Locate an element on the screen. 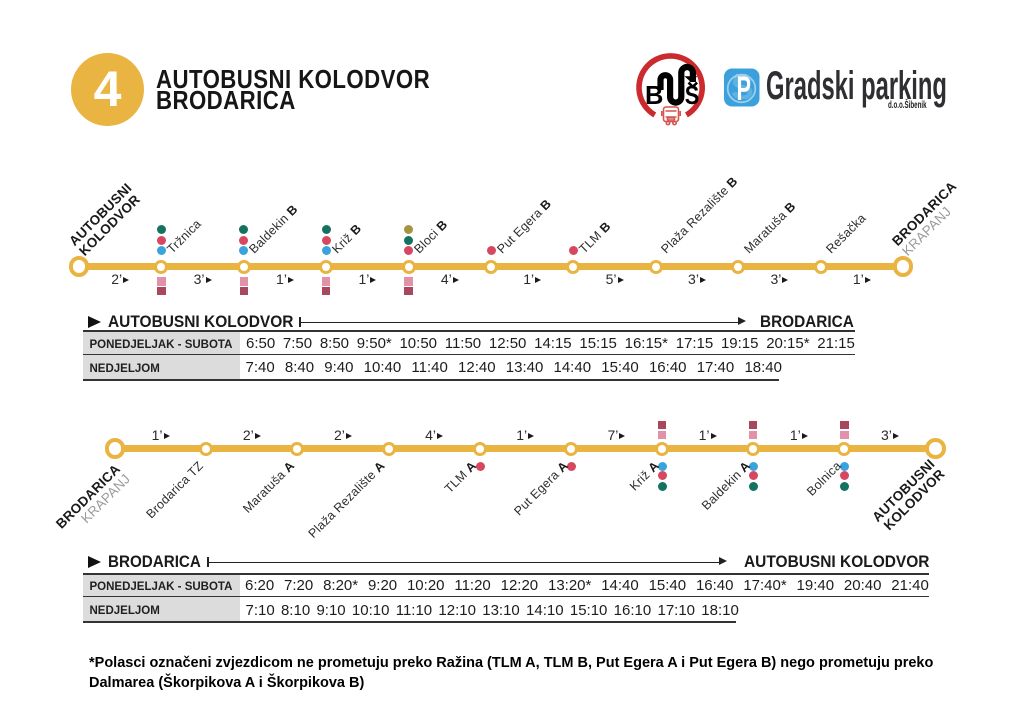  svg-text: P is located at coordinates (744, 89).